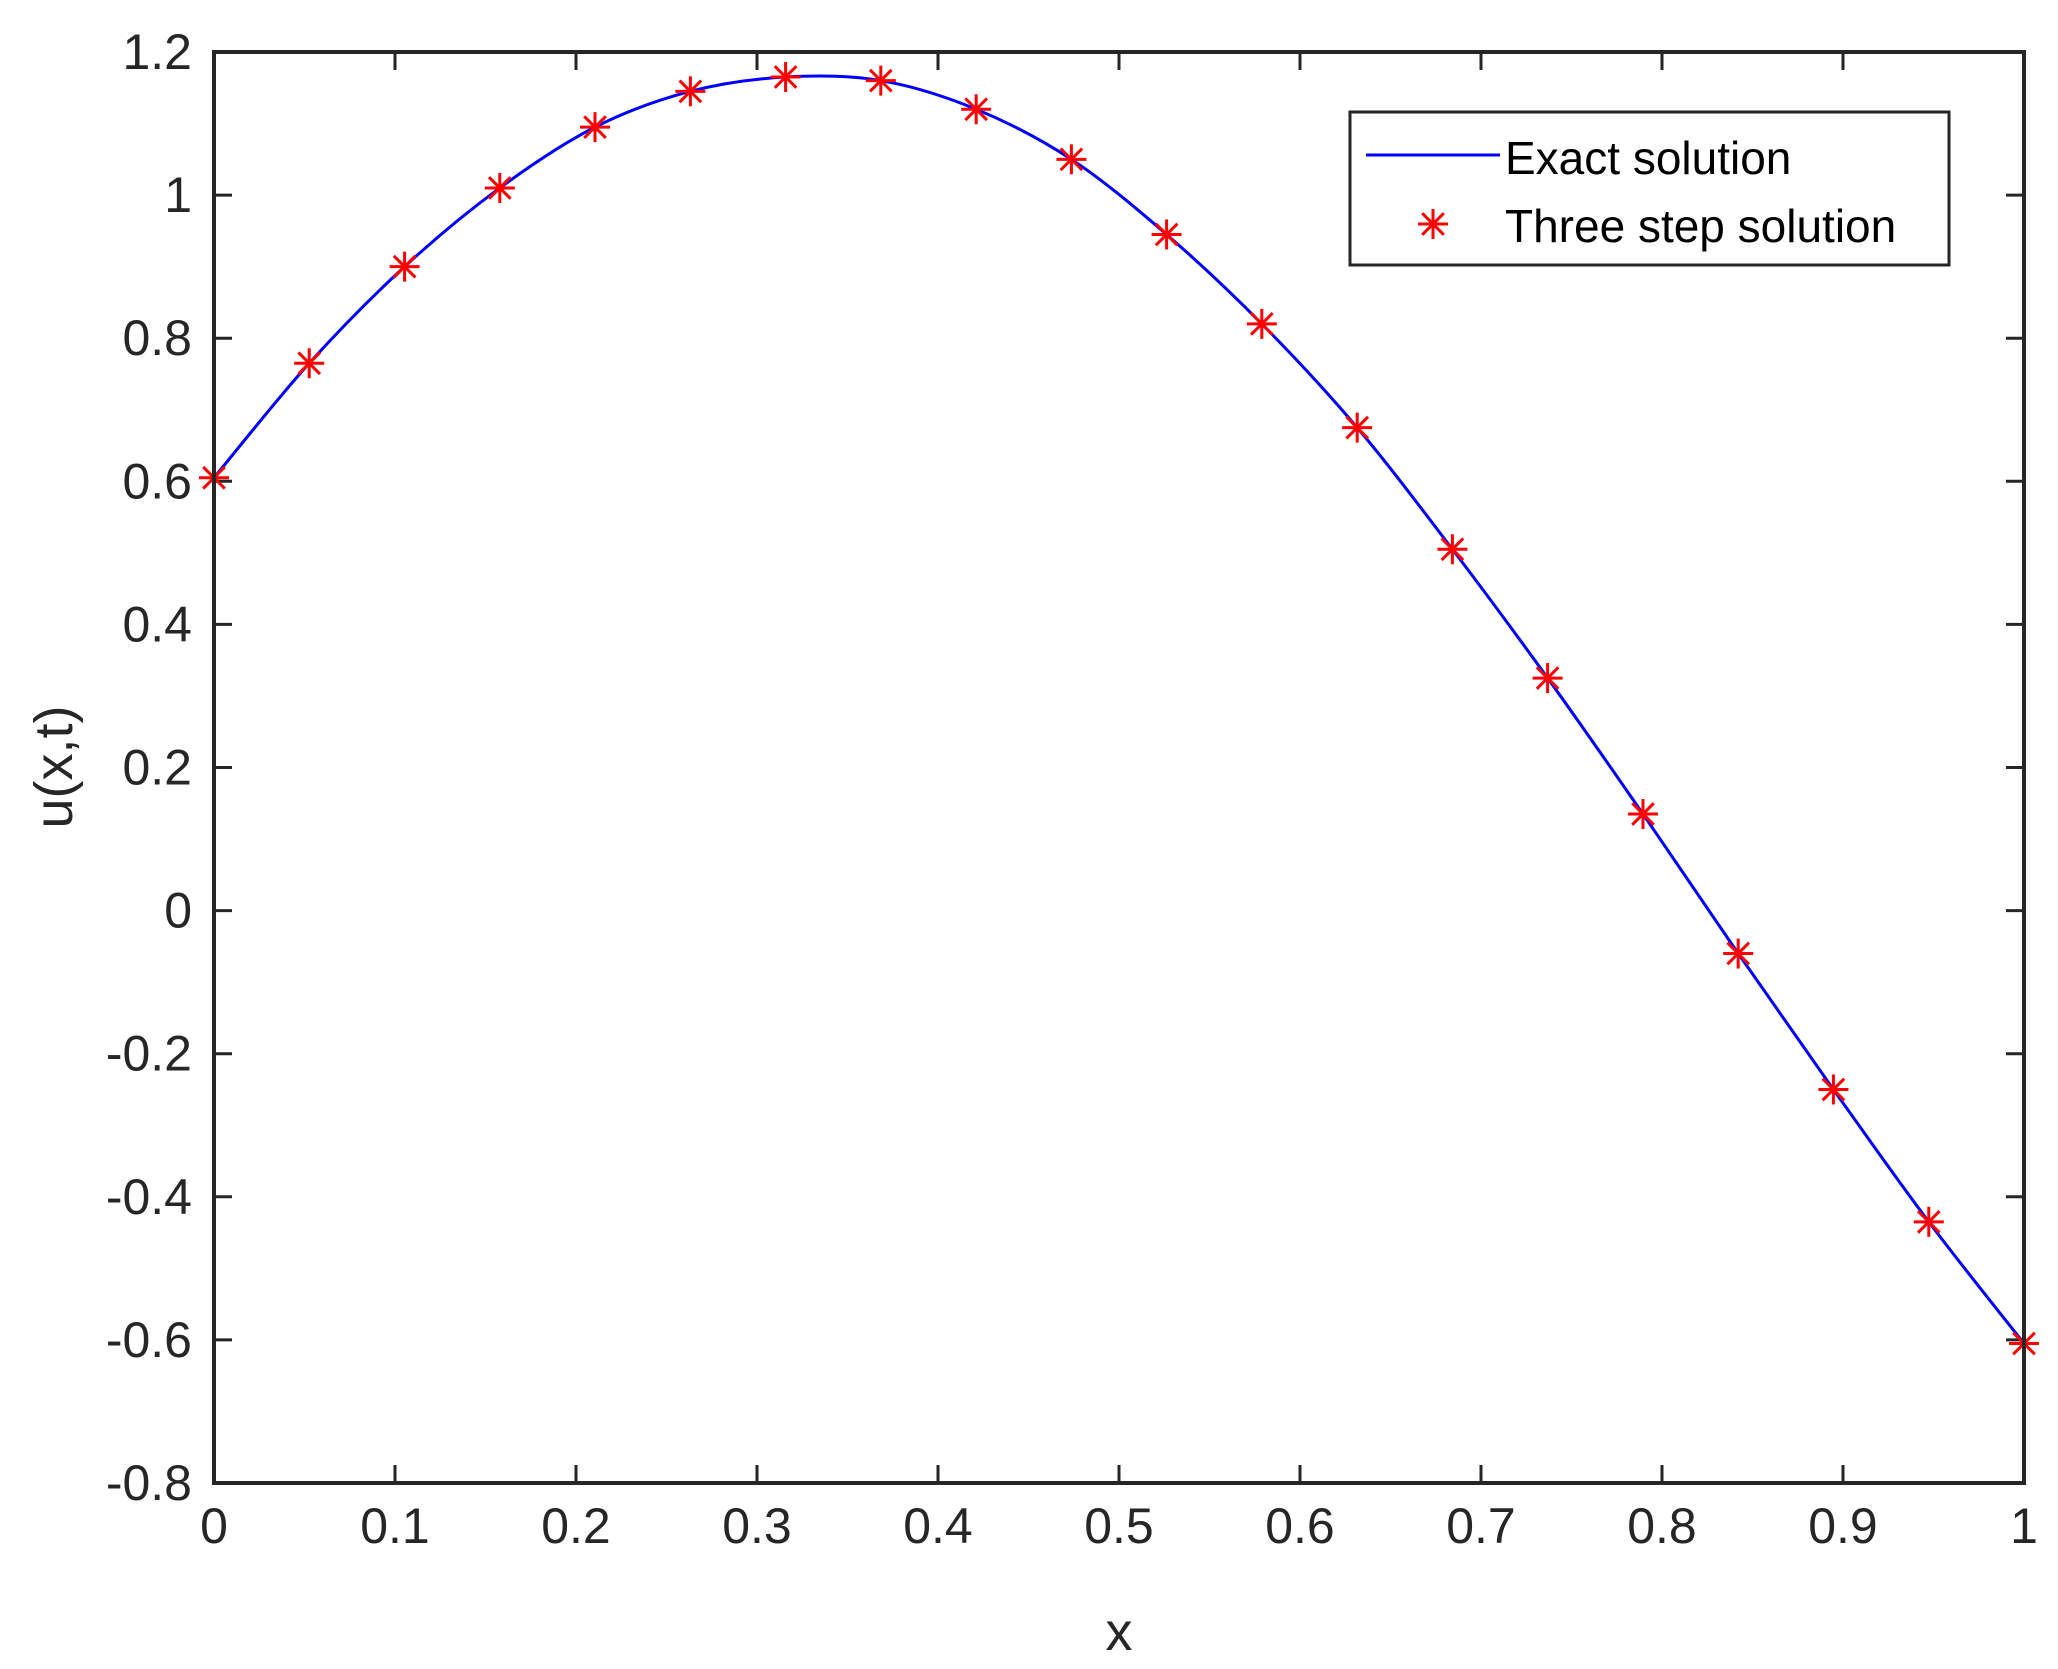  What do you see at coordinates (1119, 1632) in the screenshot?
I see `x-axis-label: x` at bounding box center [1119, 1632].